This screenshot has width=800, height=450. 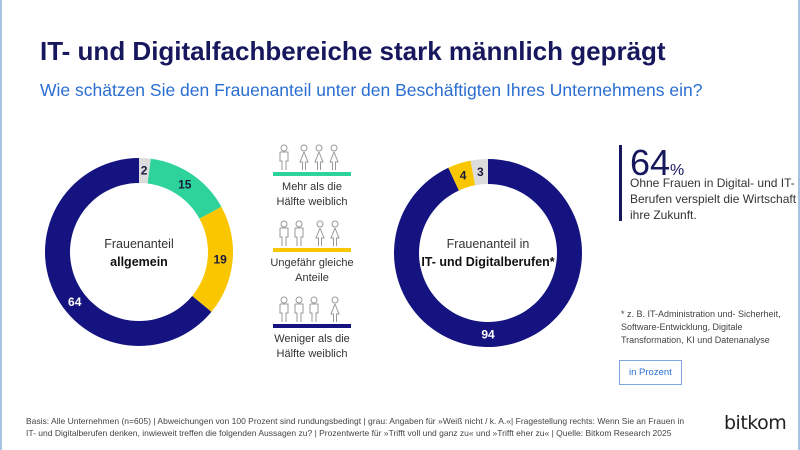 What do you see at coordinates (312, 347) in the screenshot?
I see `legend-label: Weniger als die Hälfte weiblich` at bounding box center [312, 347].